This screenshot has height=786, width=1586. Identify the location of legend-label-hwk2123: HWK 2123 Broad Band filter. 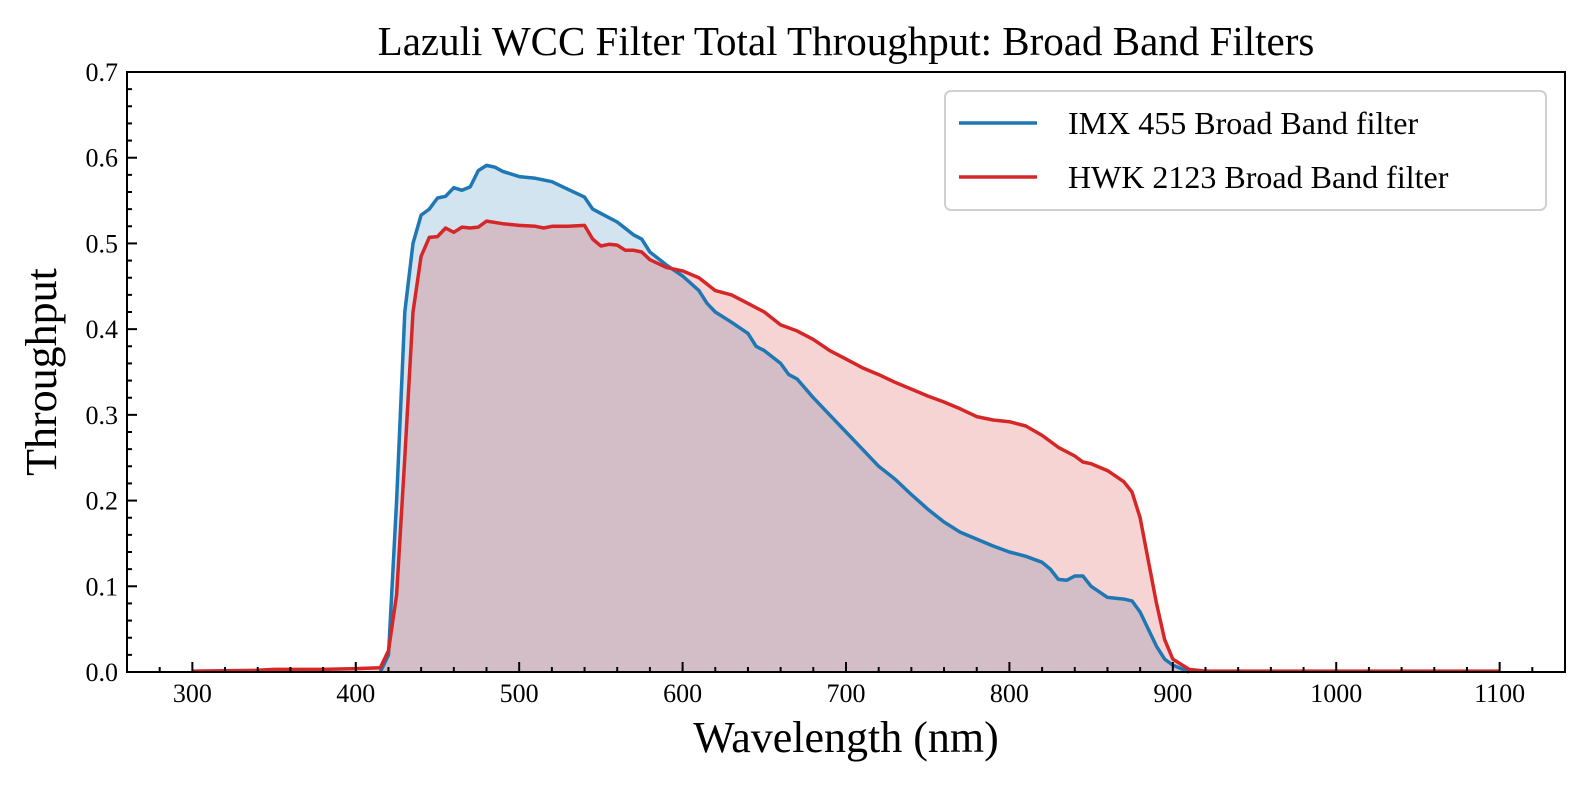
(1258, 177).